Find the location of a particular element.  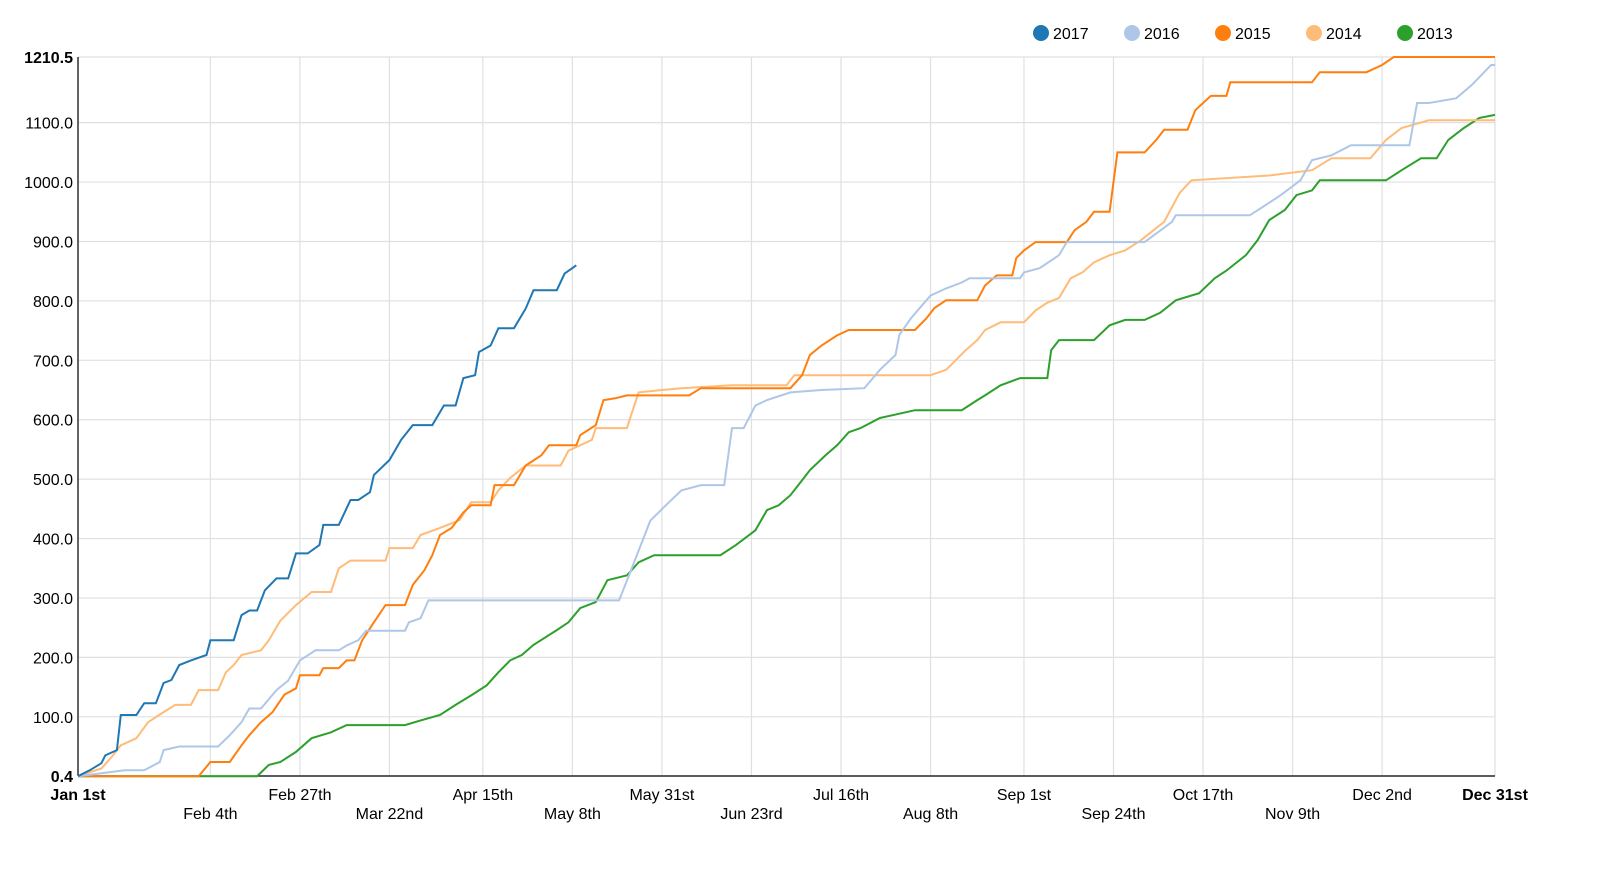

legend: 2017 2016 2015 2014 2013 is located at coordinates (1243, 34).